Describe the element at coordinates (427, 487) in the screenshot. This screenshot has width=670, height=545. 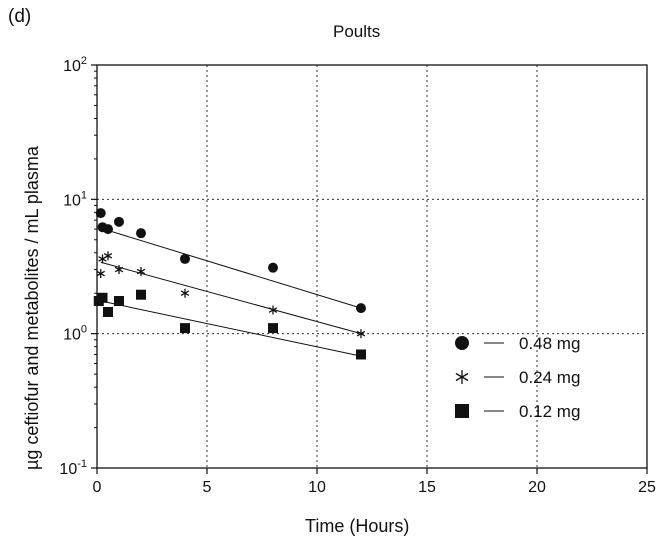
I see `x-tick-label: 15` at that location.